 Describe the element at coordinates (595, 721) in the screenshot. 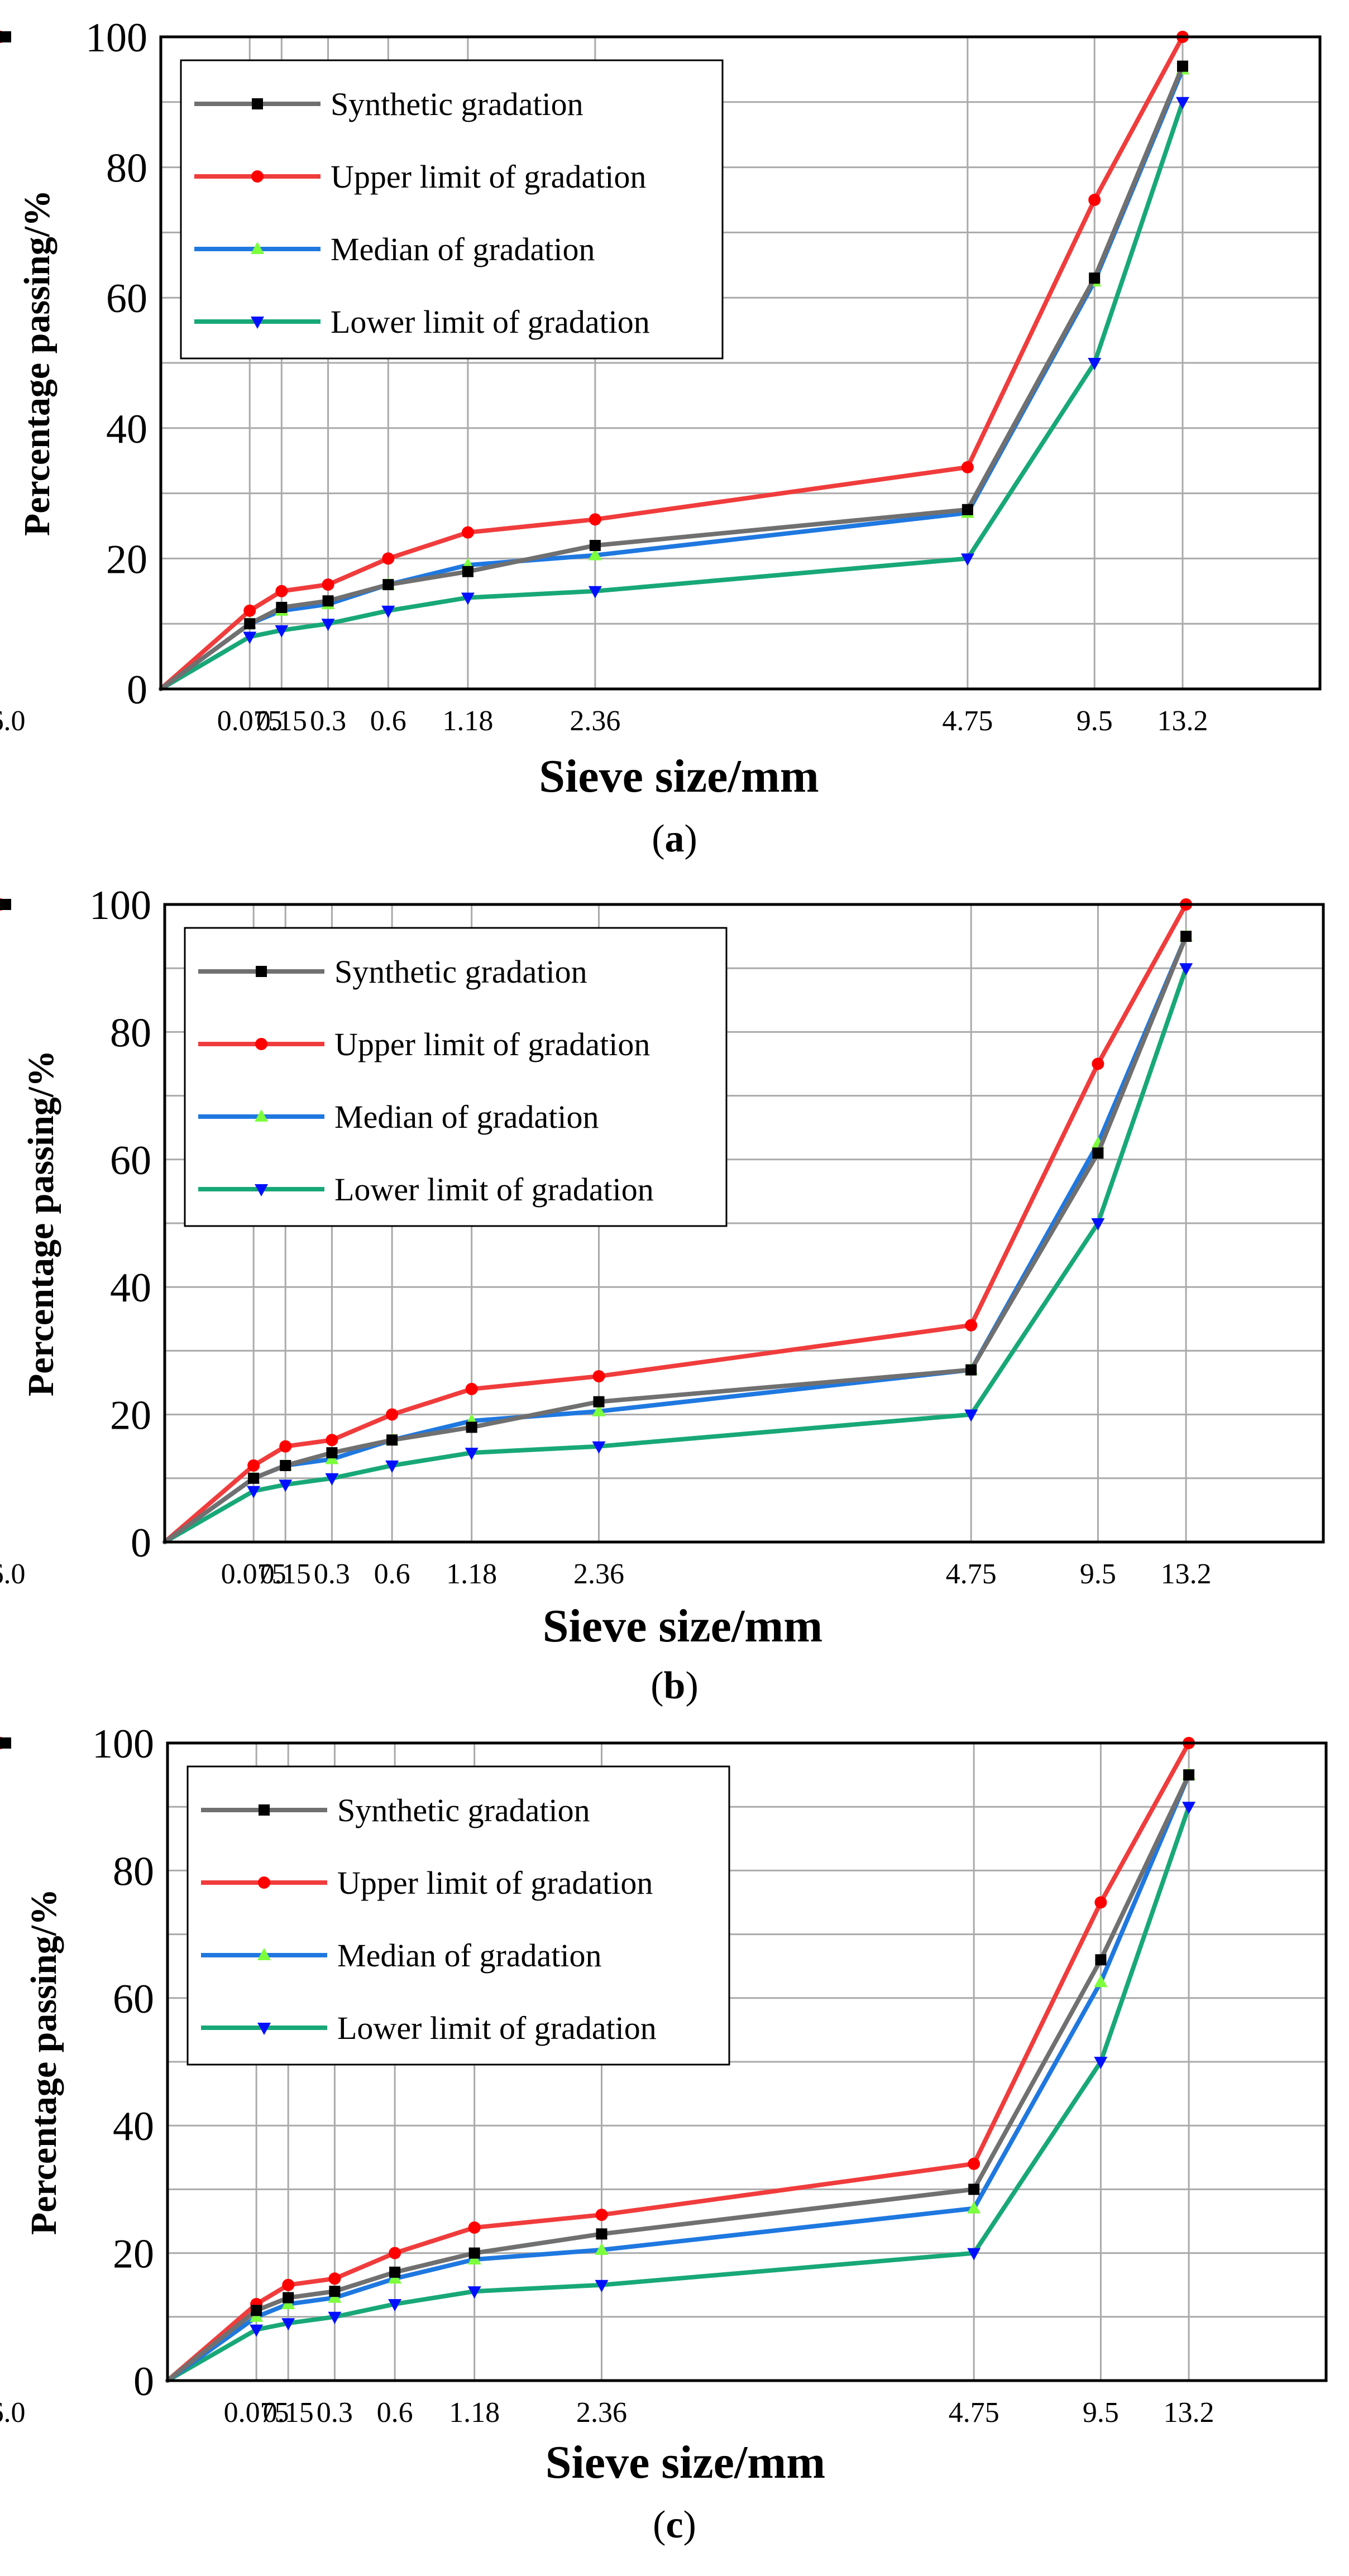

I see `panel-a-xtick-5: 2.36` at that location.